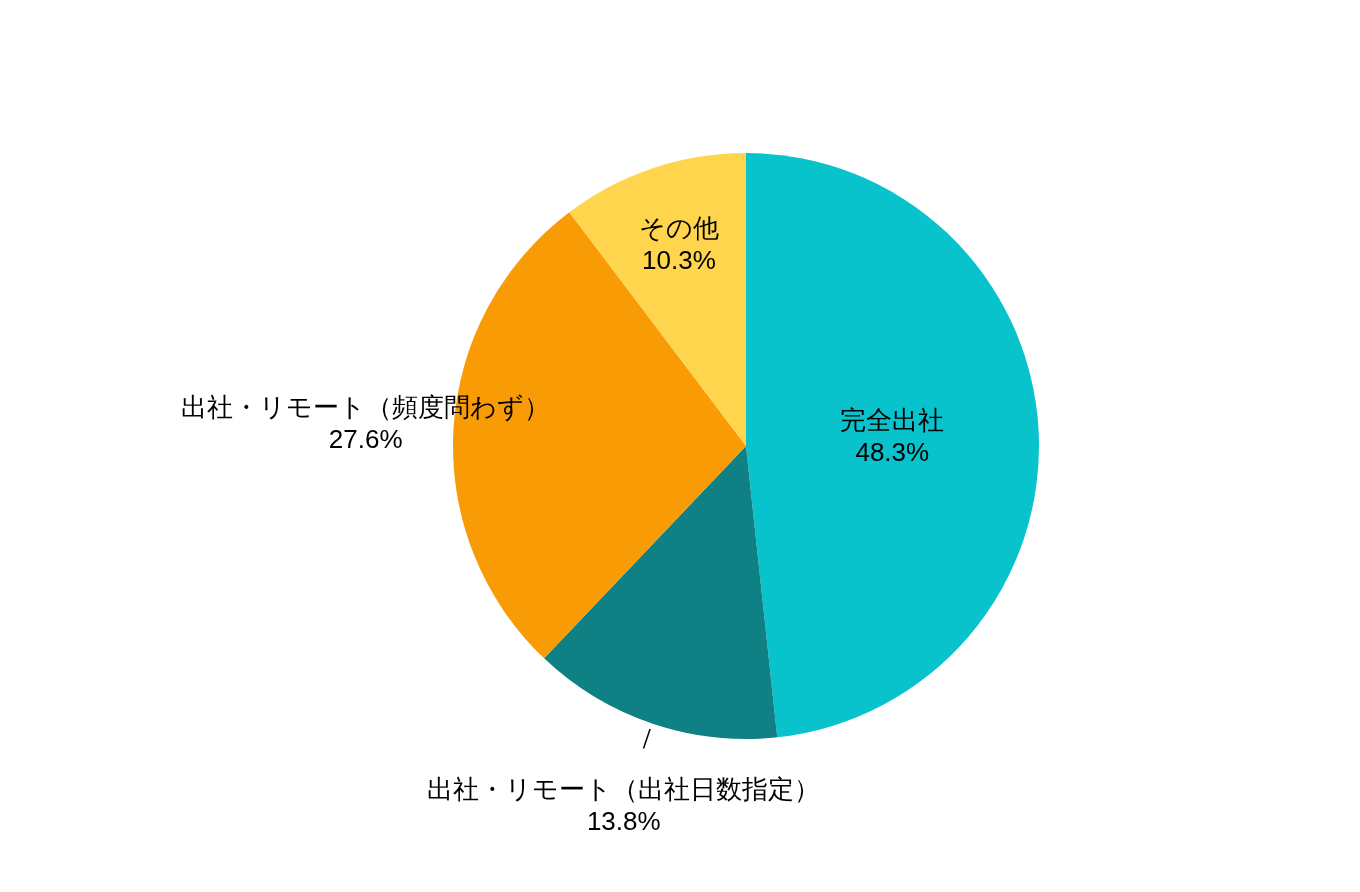 The image size is (1360, 892). What do you see at coordinates (624, 788) in the screenshot?
I see `slice-label: 出社・リモート（出社日数指定）` at bounding box center [624, 788].